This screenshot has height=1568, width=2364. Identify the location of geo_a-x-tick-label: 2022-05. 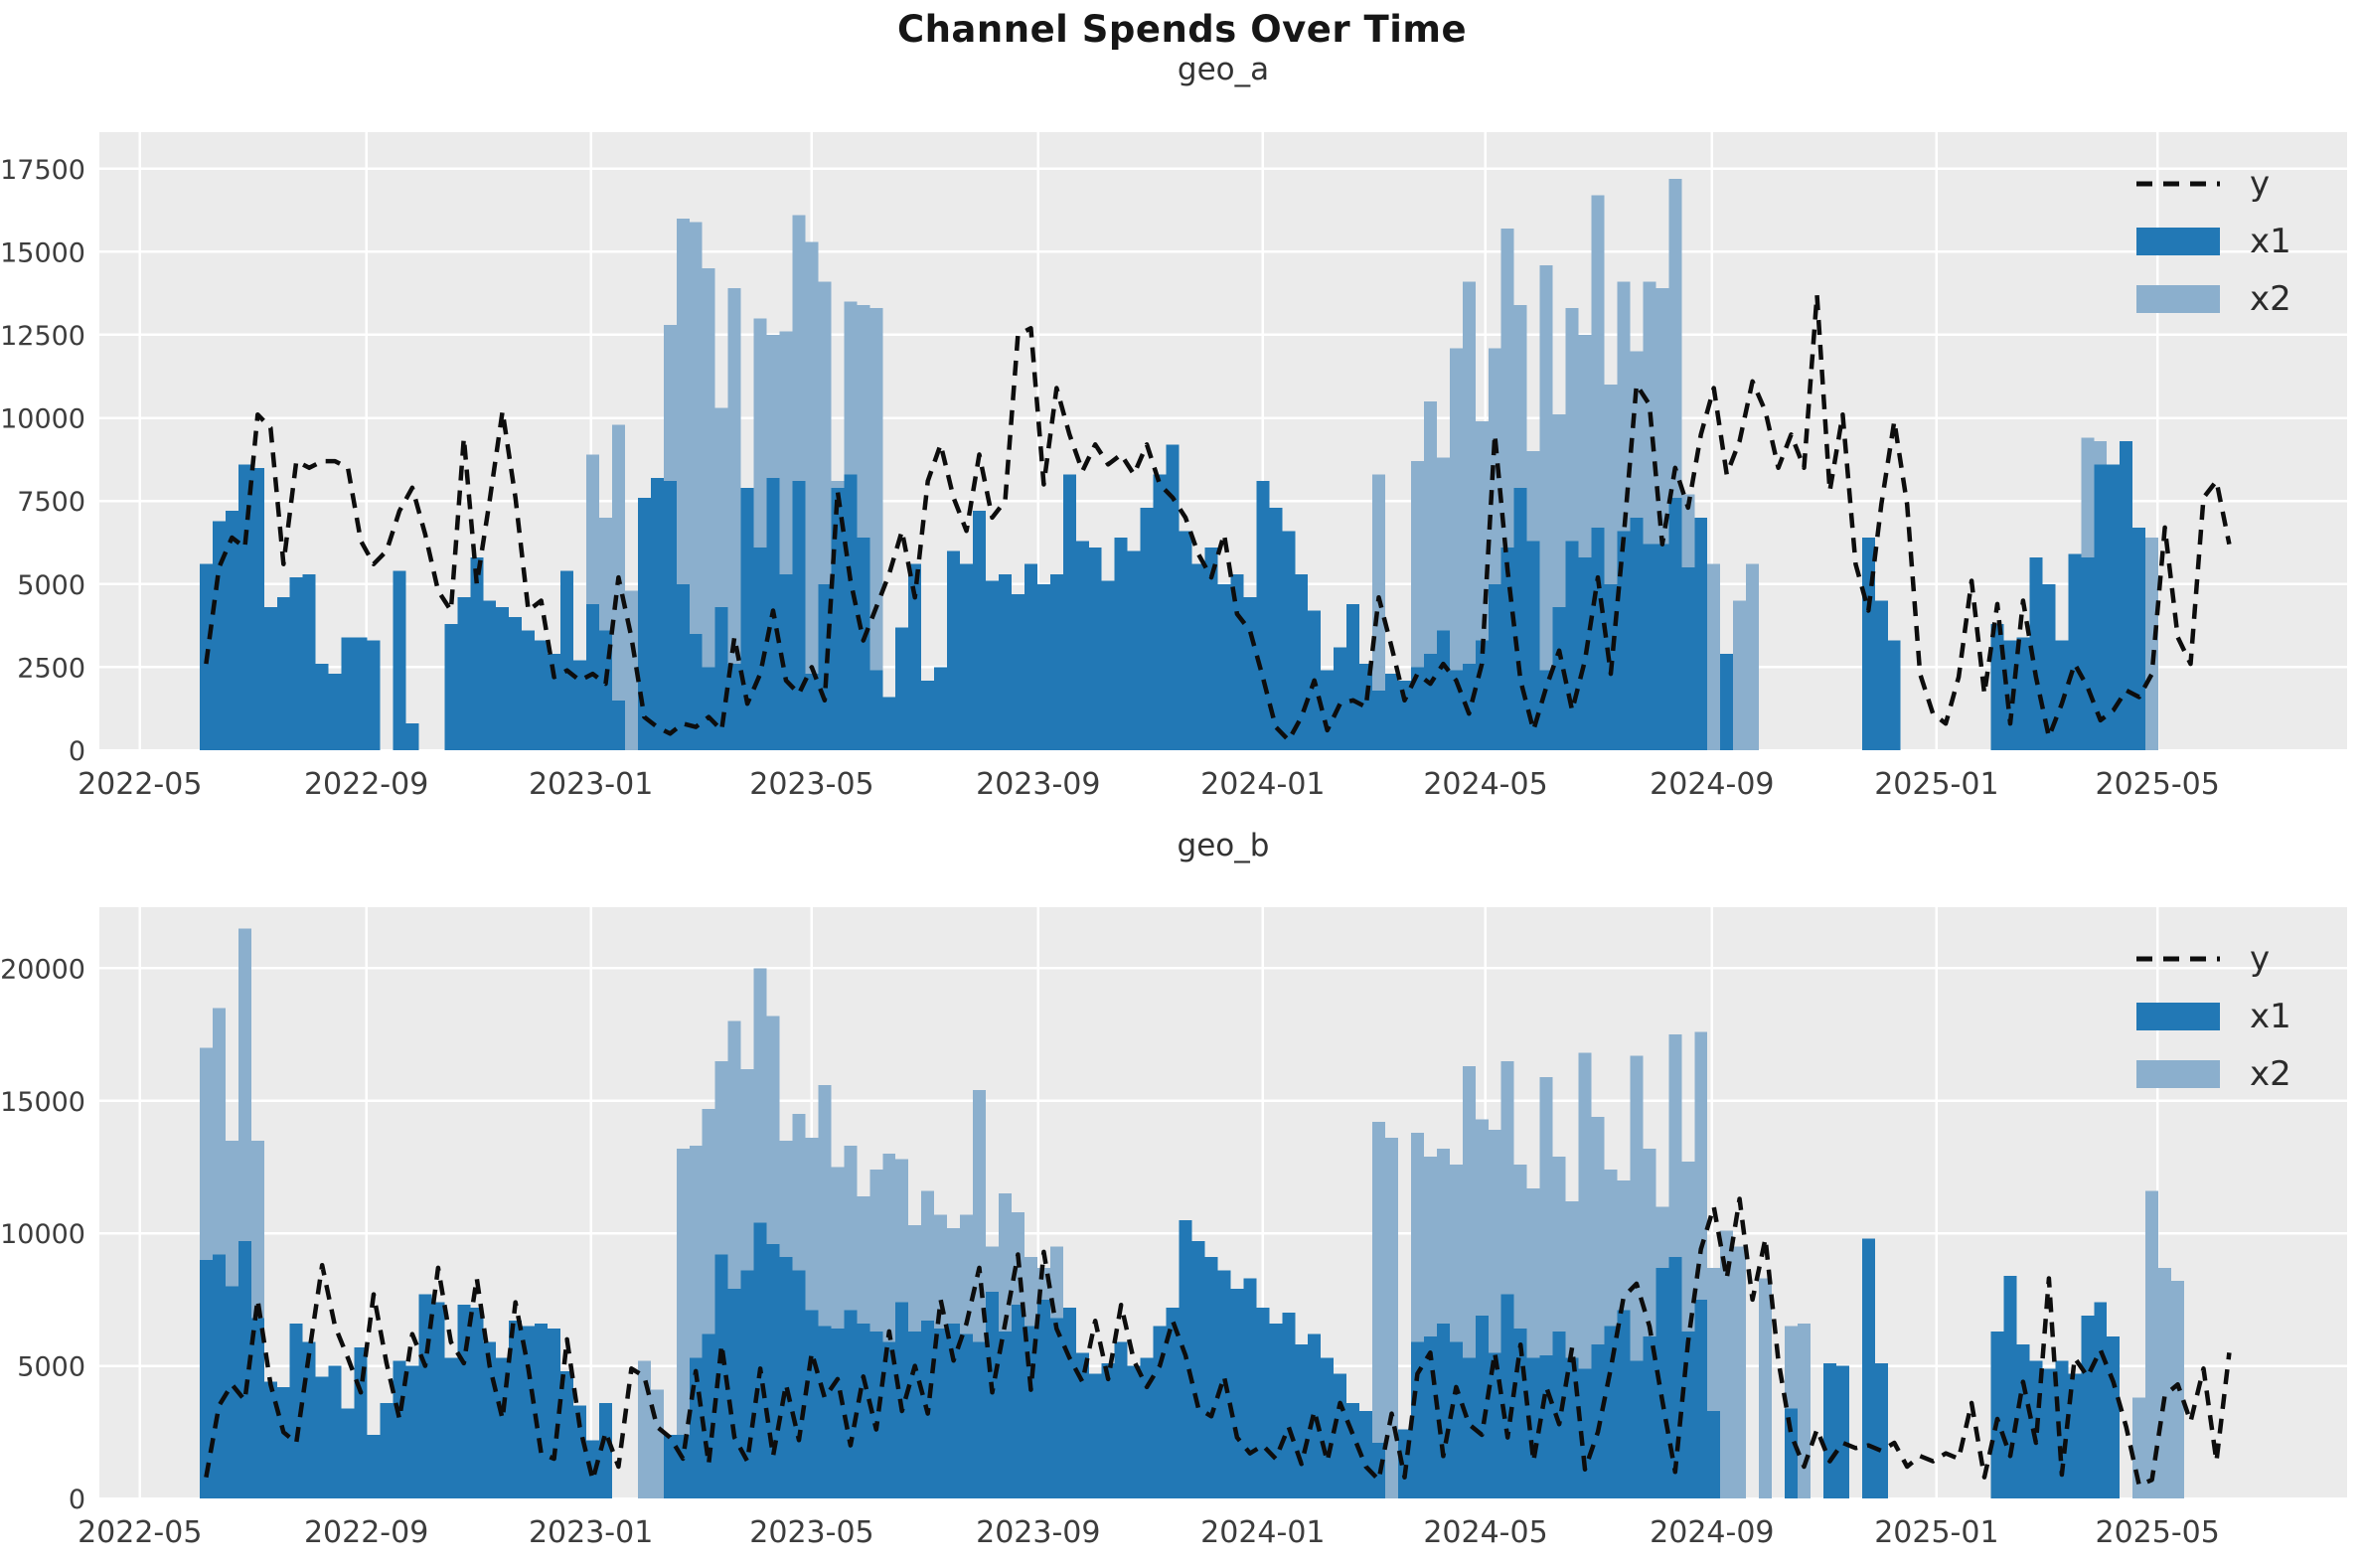
(140, 784).